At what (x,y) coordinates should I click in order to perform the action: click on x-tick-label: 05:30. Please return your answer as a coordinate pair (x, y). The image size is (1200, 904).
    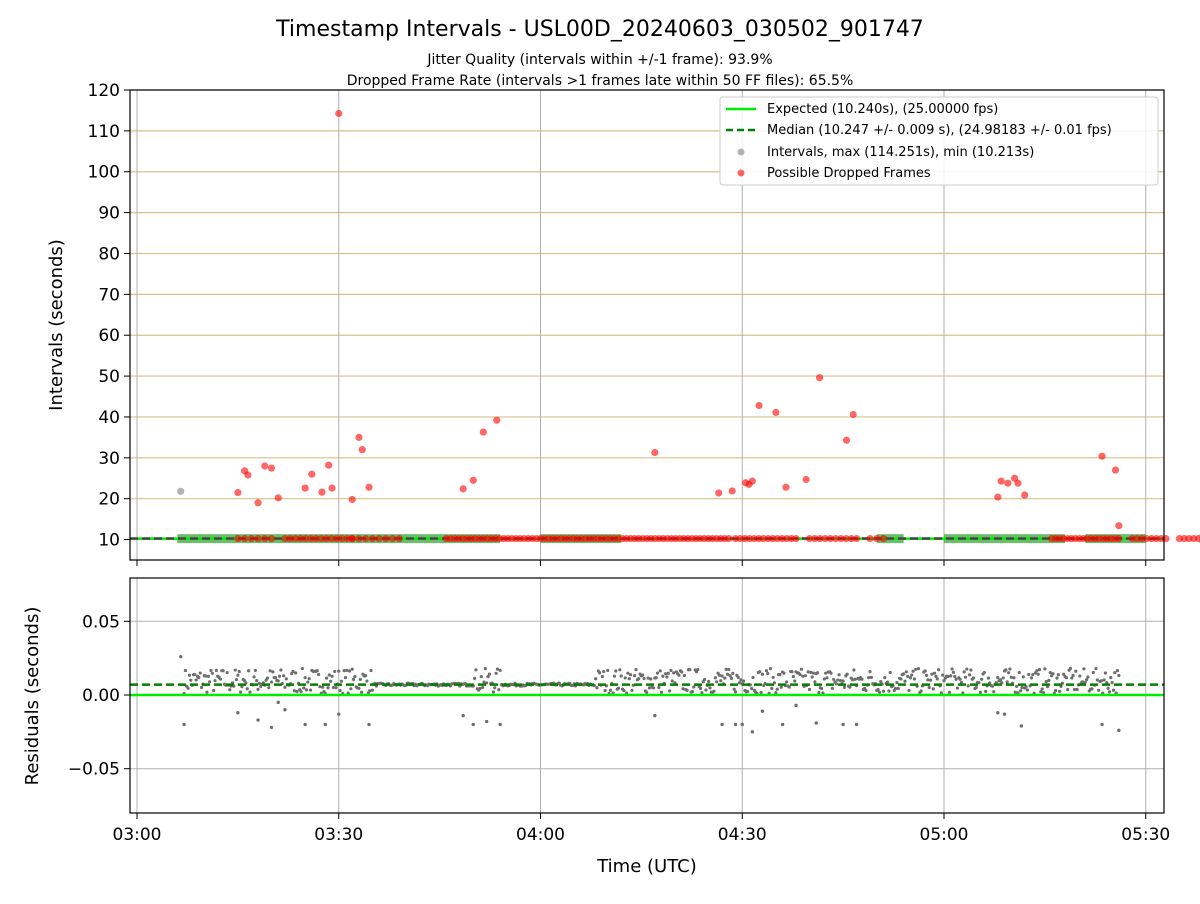
    Looking at the image, I should click on (1145, 835).